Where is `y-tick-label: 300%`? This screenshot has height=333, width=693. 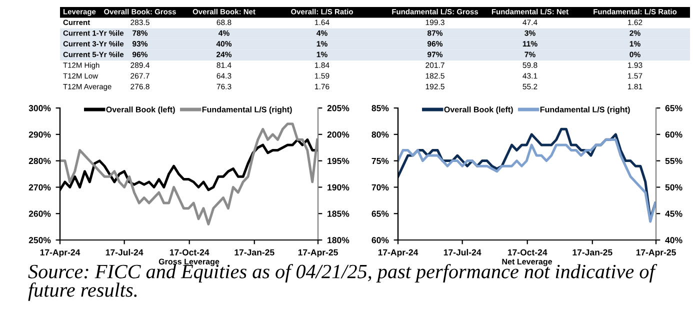 y-tick-label: 300% is located at coordinates (39, 108).